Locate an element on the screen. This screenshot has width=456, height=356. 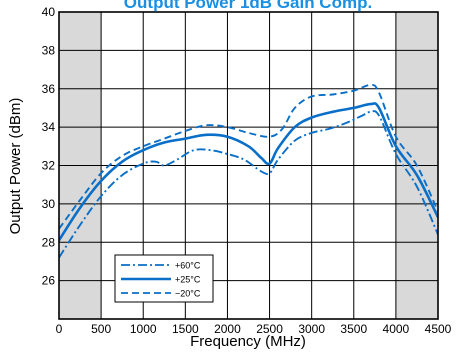
x-tick-label: 1500 is located at coordinates (185, 329).